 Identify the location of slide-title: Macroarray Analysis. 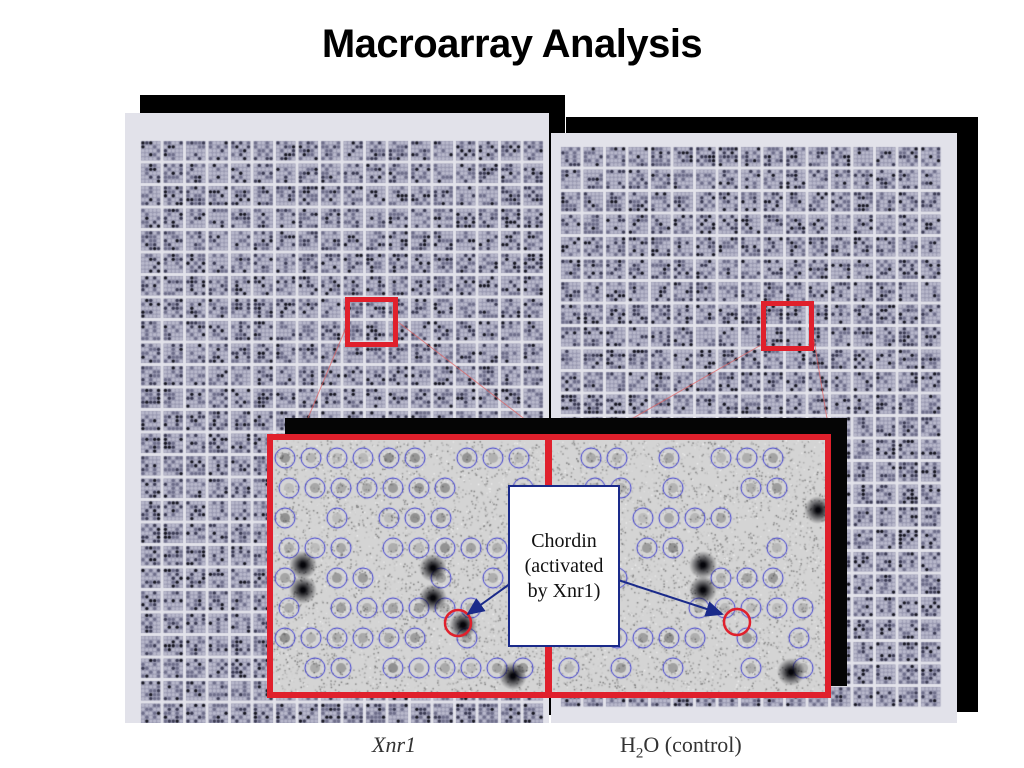
(512, 44).